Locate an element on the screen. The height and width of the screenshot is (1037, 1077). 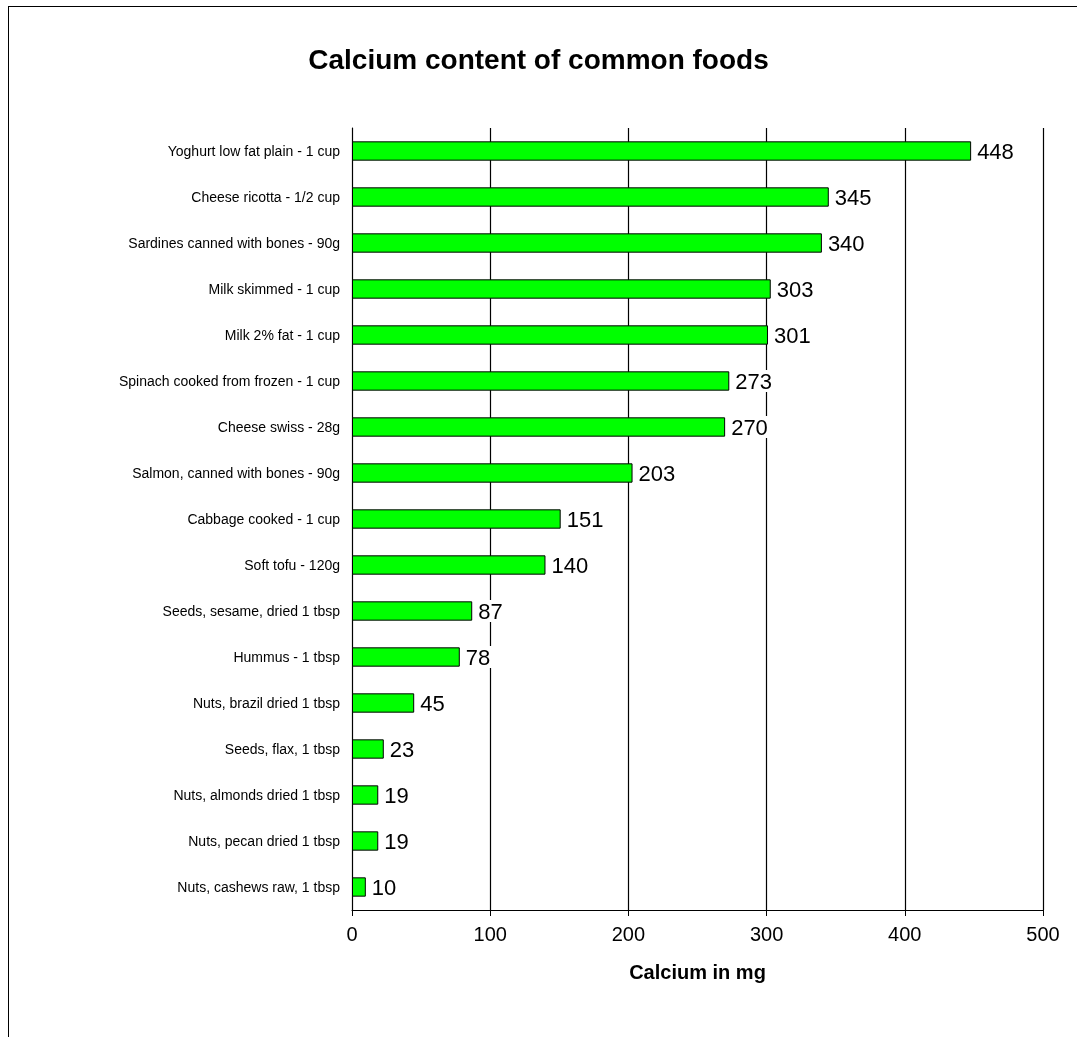
data-label: 301 is located at coordinates (792, 335).